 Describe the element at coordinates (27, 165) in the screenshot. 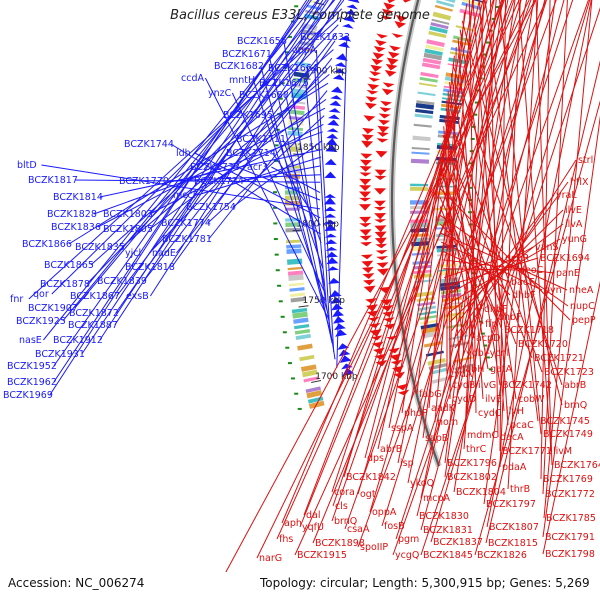

I see `gene-label: bltD` at that location.